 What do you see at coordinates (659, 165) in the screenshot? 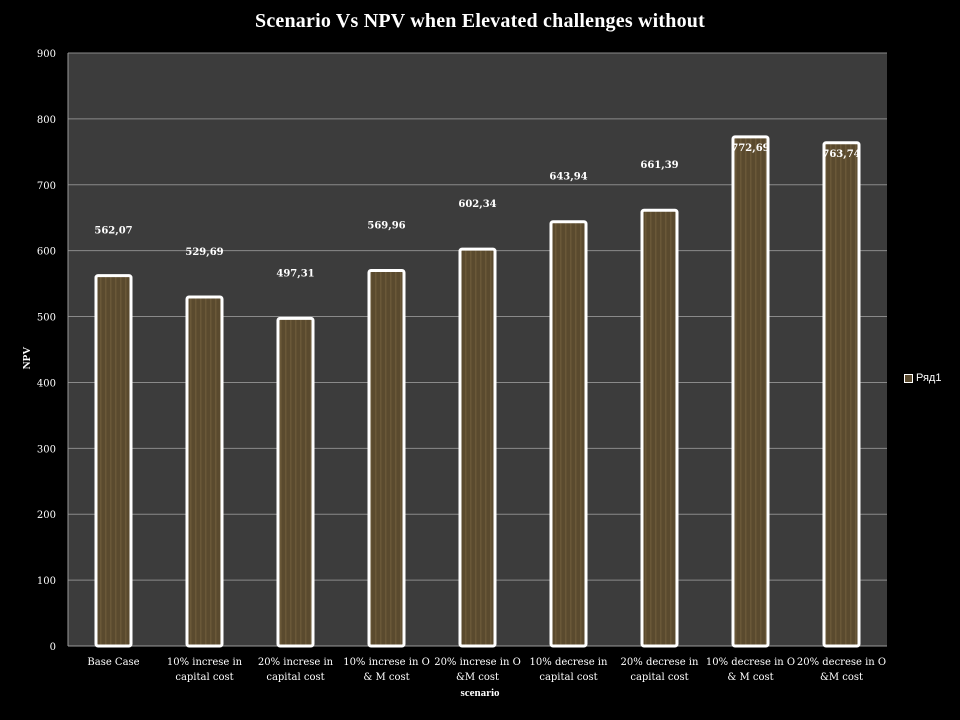
I see `data-label: 661,39` at bounding box center [659, 165].